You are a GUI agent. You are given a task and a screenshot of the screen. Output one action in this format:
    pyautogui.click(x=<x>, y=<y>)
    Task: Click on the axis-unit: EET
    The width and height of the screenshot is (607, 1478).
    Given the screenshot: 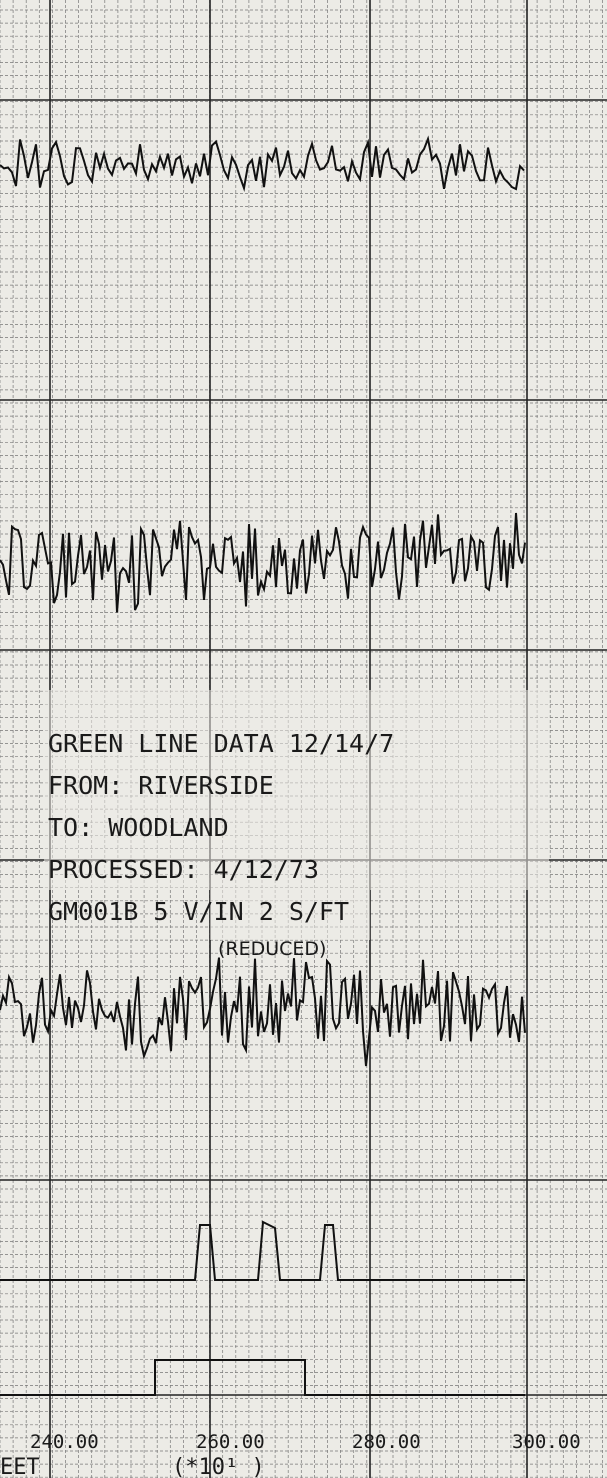 What is the action you would take?
    pyautogui.click(x=20, y=1466)
    